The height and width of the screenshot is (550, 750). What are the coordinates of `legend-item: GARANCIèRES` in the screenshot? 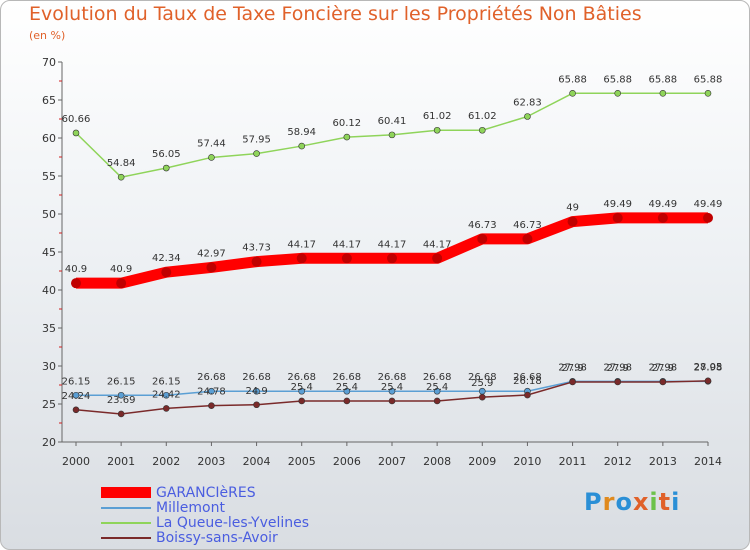 It's located at (205, 493).